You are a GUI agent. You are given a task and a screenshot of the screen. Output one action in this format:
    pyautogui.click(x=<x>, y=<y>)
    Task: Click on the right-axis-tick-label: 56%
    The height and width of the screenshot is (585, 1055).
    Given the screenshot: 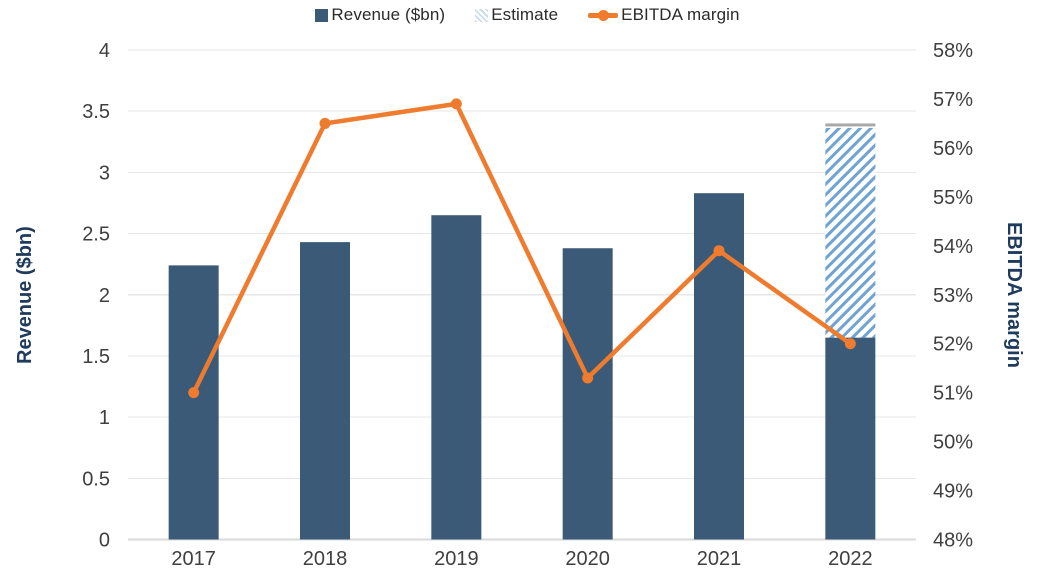 What is the action you would take?
    pyautogui.click(x=953, y=149)
    